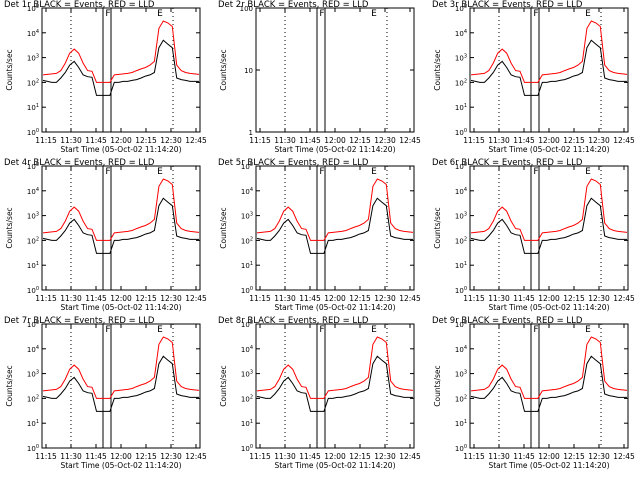  Describe the element at coordinates (474, 298) in the screenshot. I see `chart-5-xtick-label-0: 11:15` at that location.